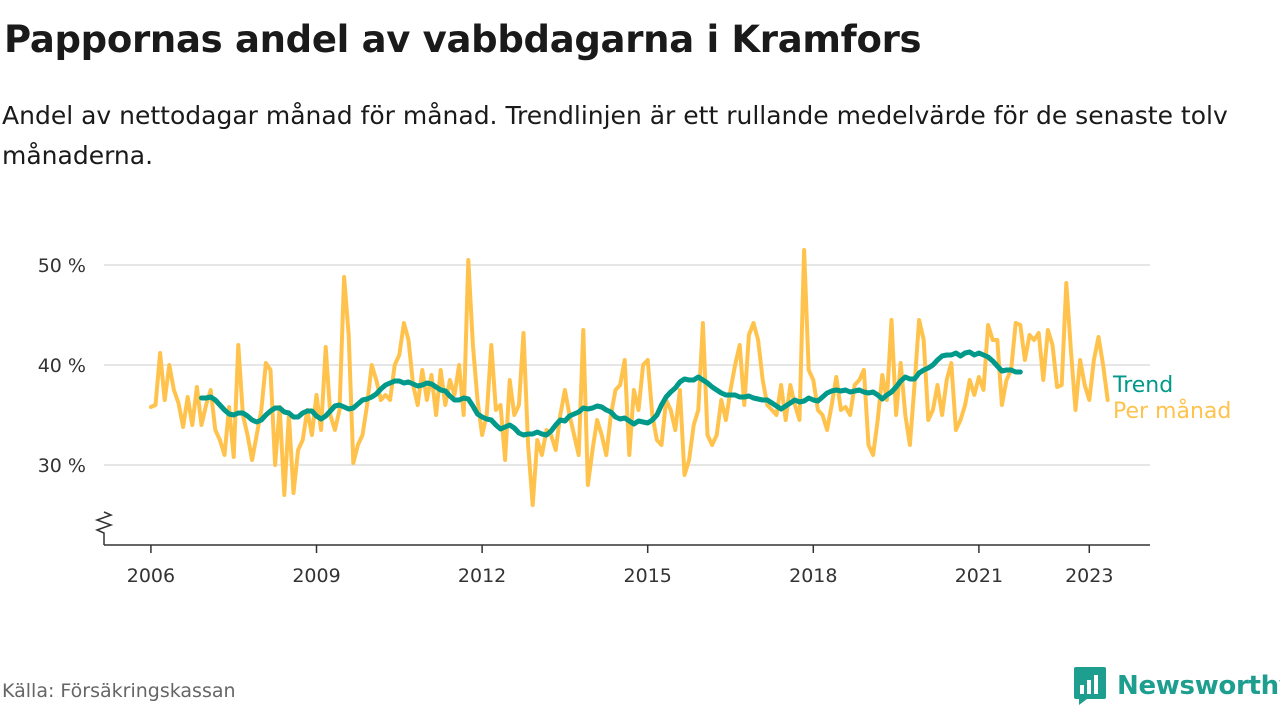 The height and width of the screenshot is (720, 1280). I want to click on y-tick-label: 40 %, so click(62, 366).